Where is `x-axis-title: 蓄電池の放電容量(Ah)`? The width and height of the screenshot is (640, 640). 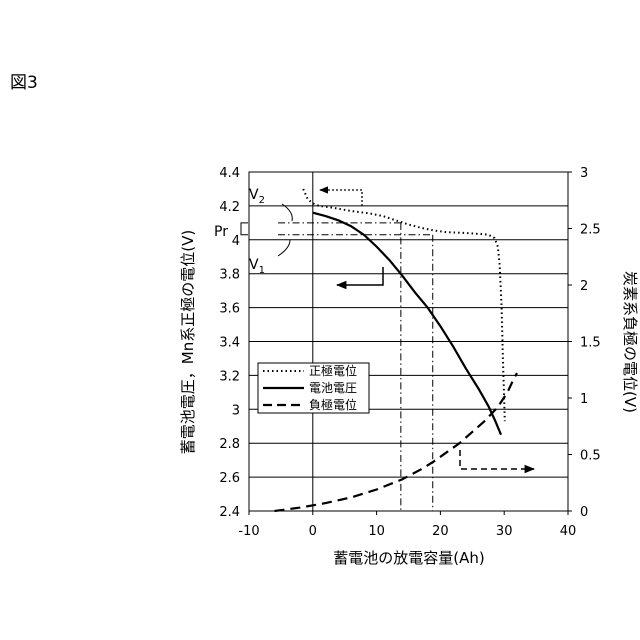 x-axis-title: 蓄電池の放電容量(Ah) is located at coordinates (408, 558).